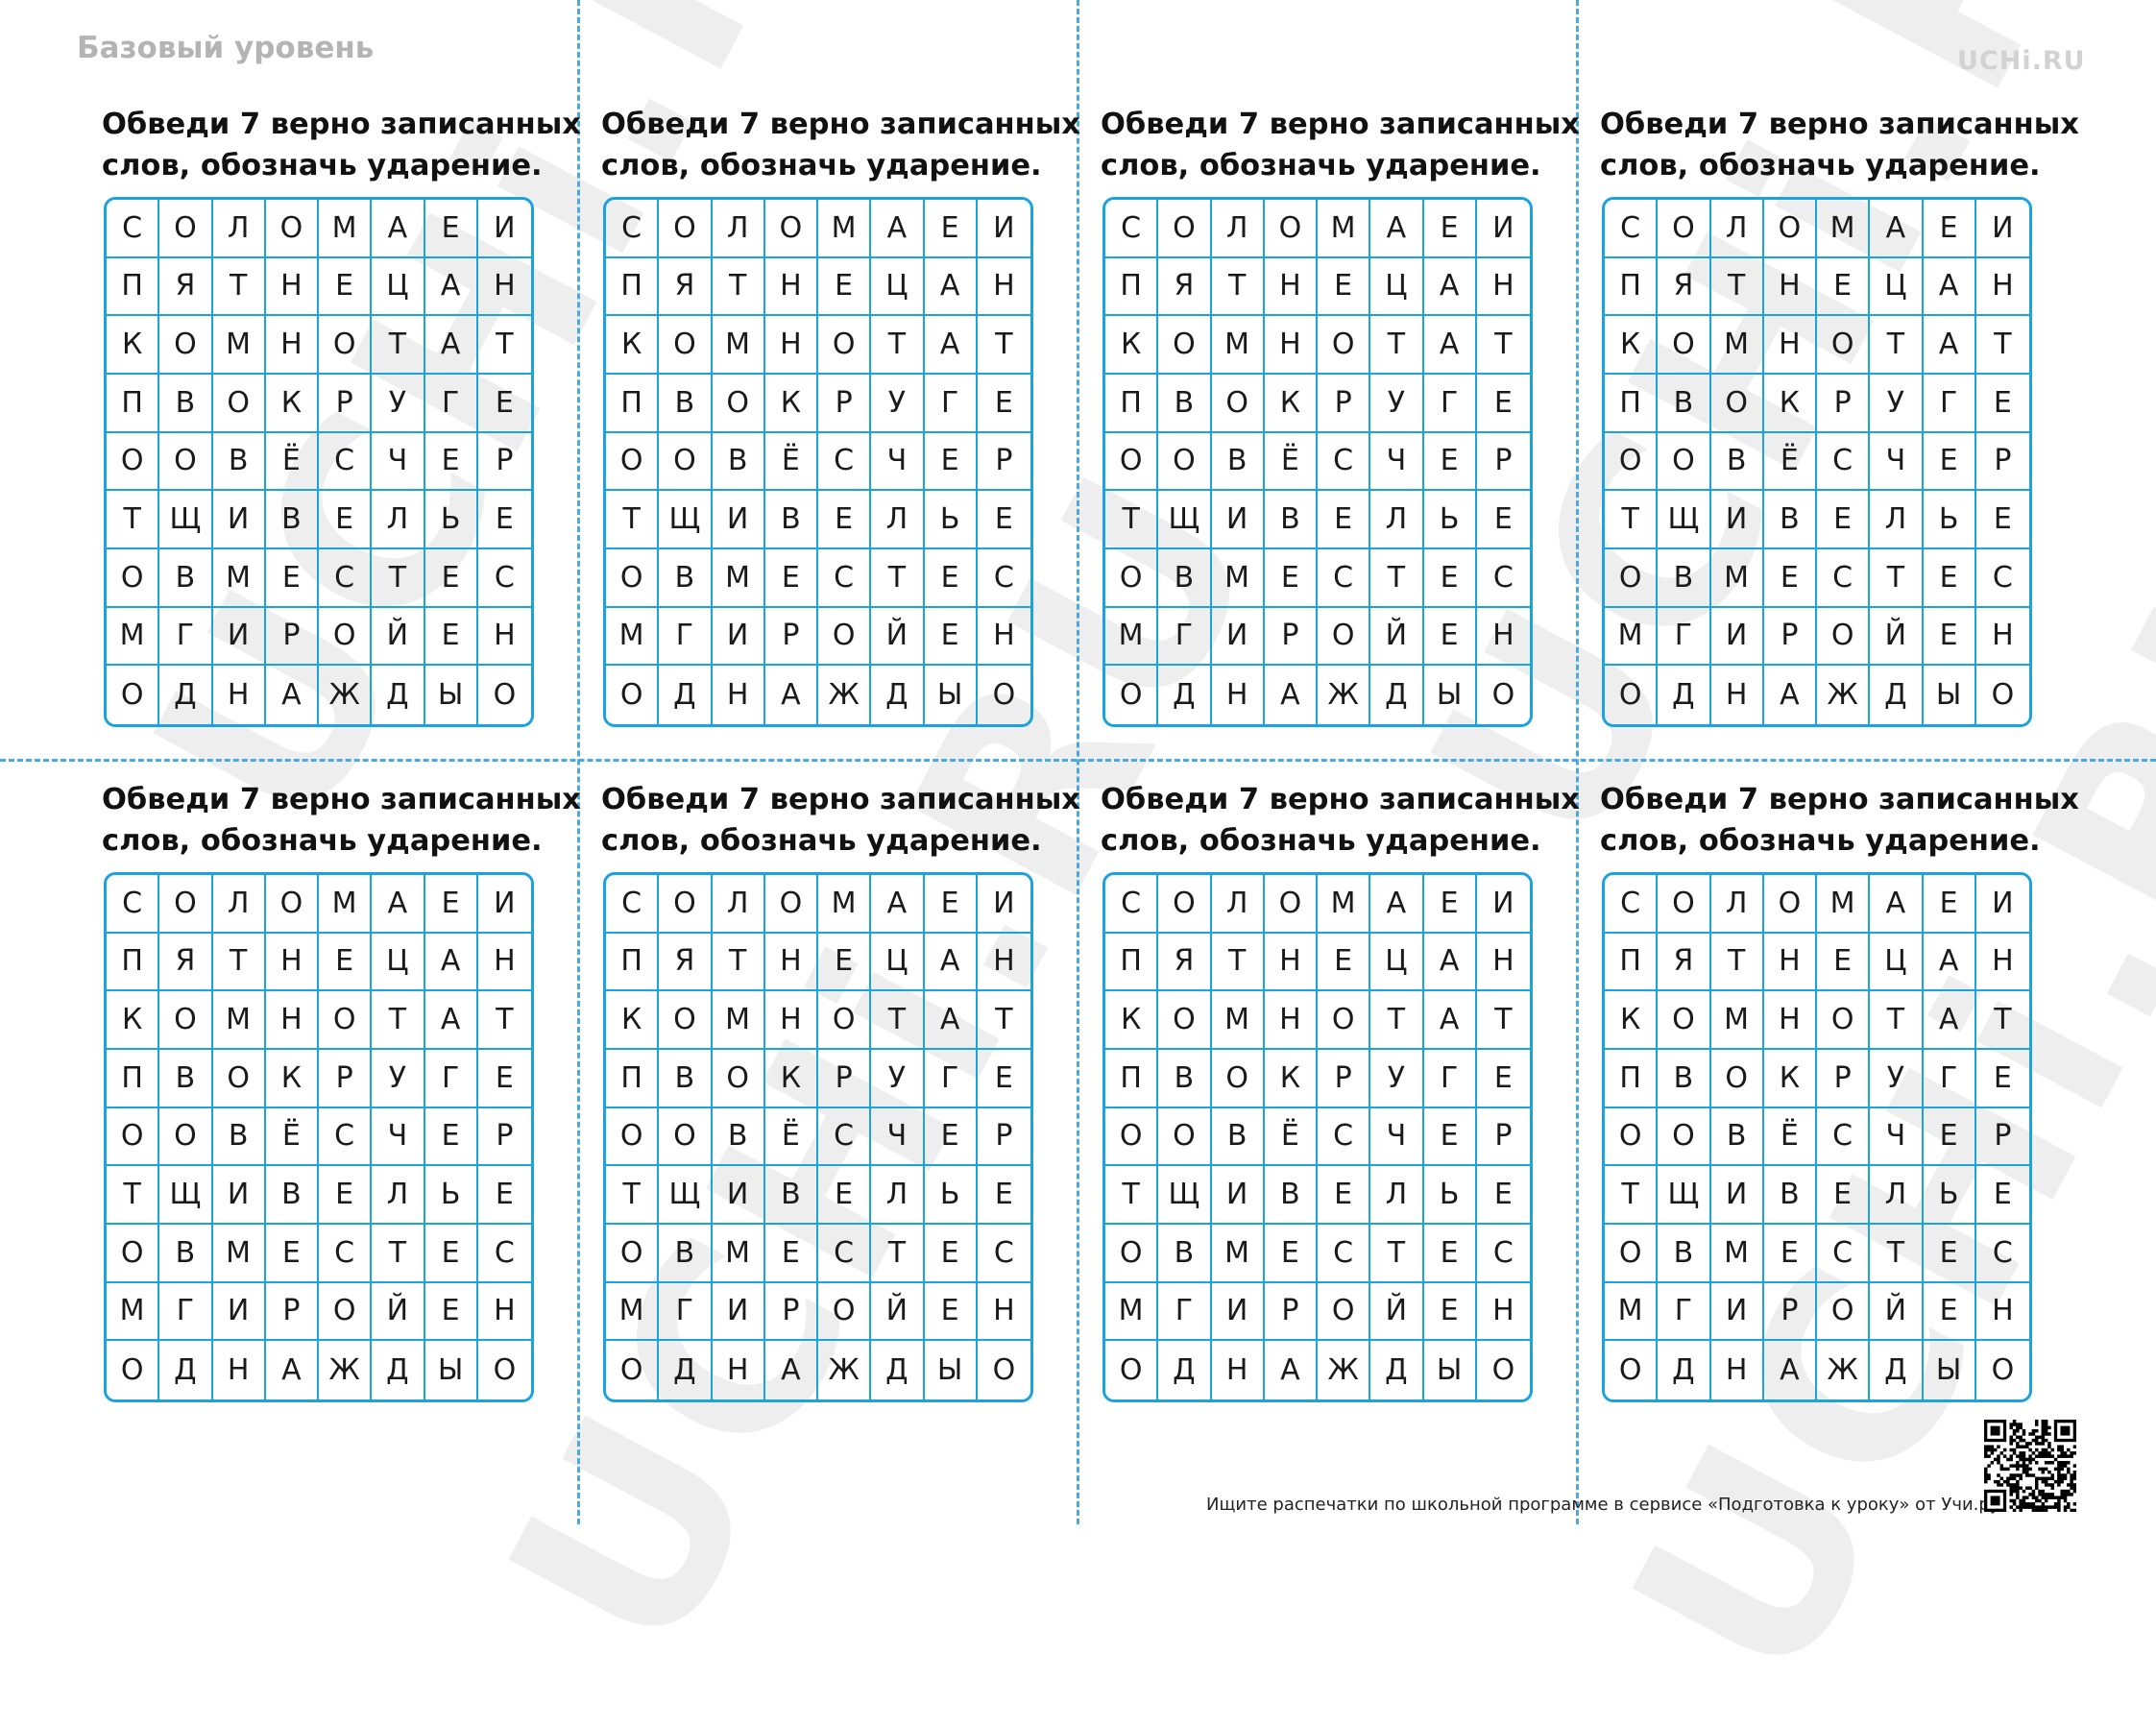  What do you see at coordinates (346, 695) in the screenshot?
I see `grid-cell: Ж` at bounding box center [346, 695].